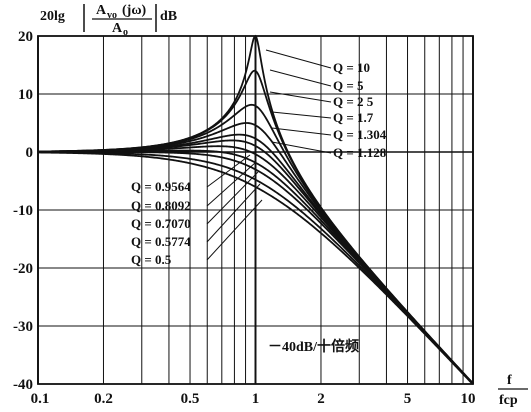 The width and height of the screenshot is (531, 412). I want to click on series-label: Q = 1.304, so click(360, 134).